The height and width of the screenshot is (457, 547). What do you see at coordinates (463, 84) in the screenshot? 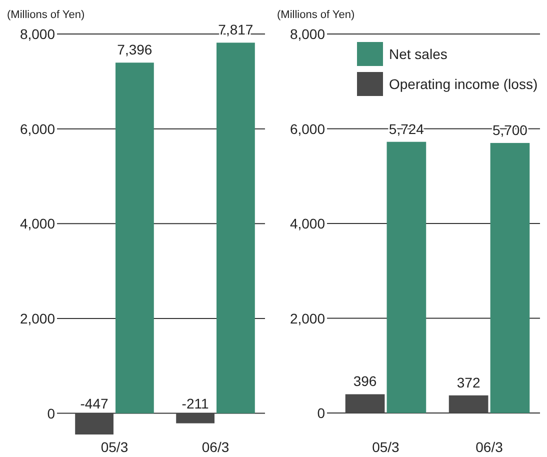
I see `legend-label: Operating income (loss)` at bounding box center [463, 84].